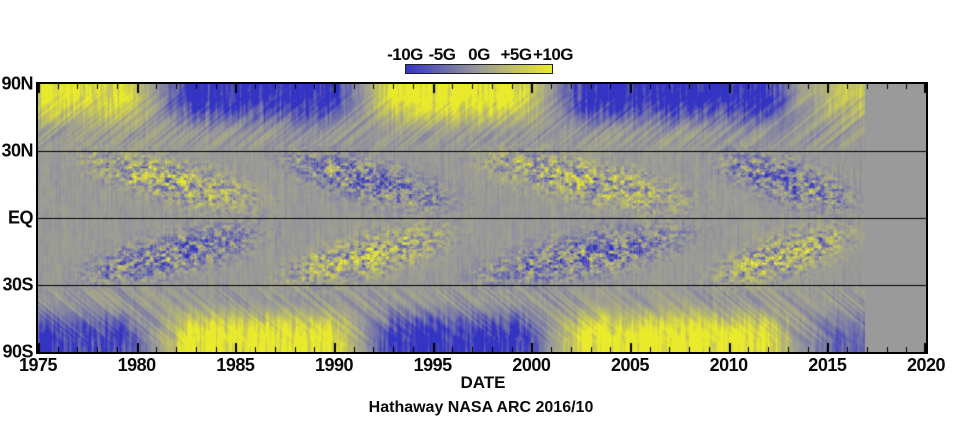 The height and width of the screenshot is (443, 960). What do you see at coordinates (17, 83) in the screenshot?
I see `y-tick-label: 90N` at bounding box center [17, 83].